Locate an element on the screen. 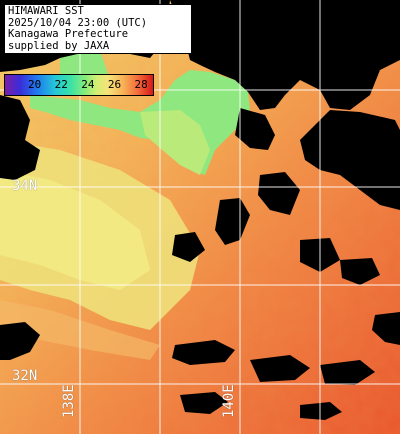 This screenshot has width=400, height=434. lon-label-138e: 138E is located at coordinates (69, 401).